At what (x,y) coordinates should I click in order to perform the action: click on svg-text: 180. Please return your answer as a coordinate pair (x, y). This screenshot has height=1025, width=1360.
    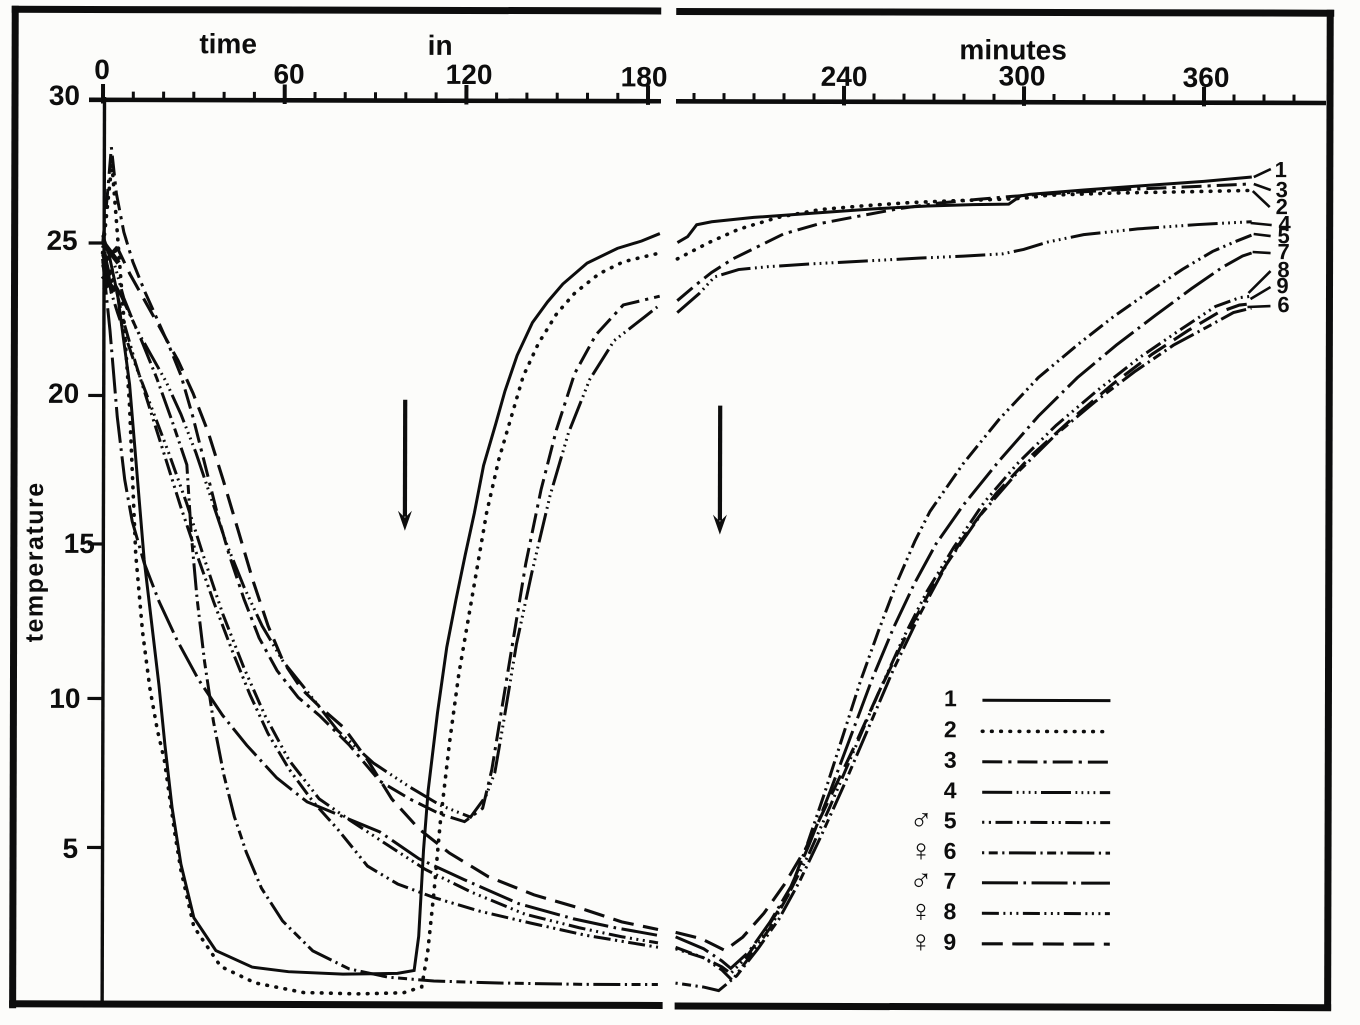
    Looking at the image, I should click on (644, 76).